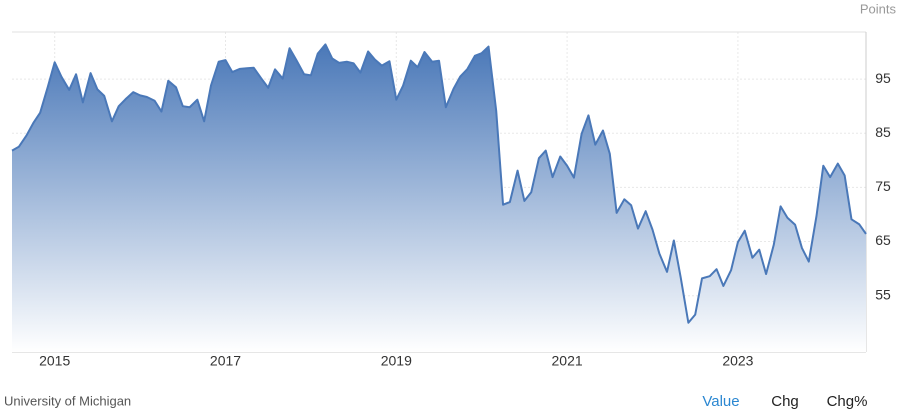  Describe the element at coordinates (878, 8) in the screenshot. I see `y-axis-title: Points` at that location.